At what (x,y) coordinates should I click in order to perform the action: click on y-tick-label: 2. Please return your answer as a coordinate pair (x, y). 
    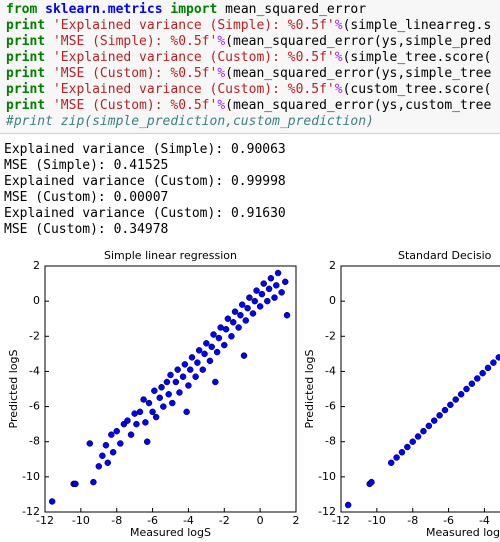
    Looking at the image, I should click on (332, 265).